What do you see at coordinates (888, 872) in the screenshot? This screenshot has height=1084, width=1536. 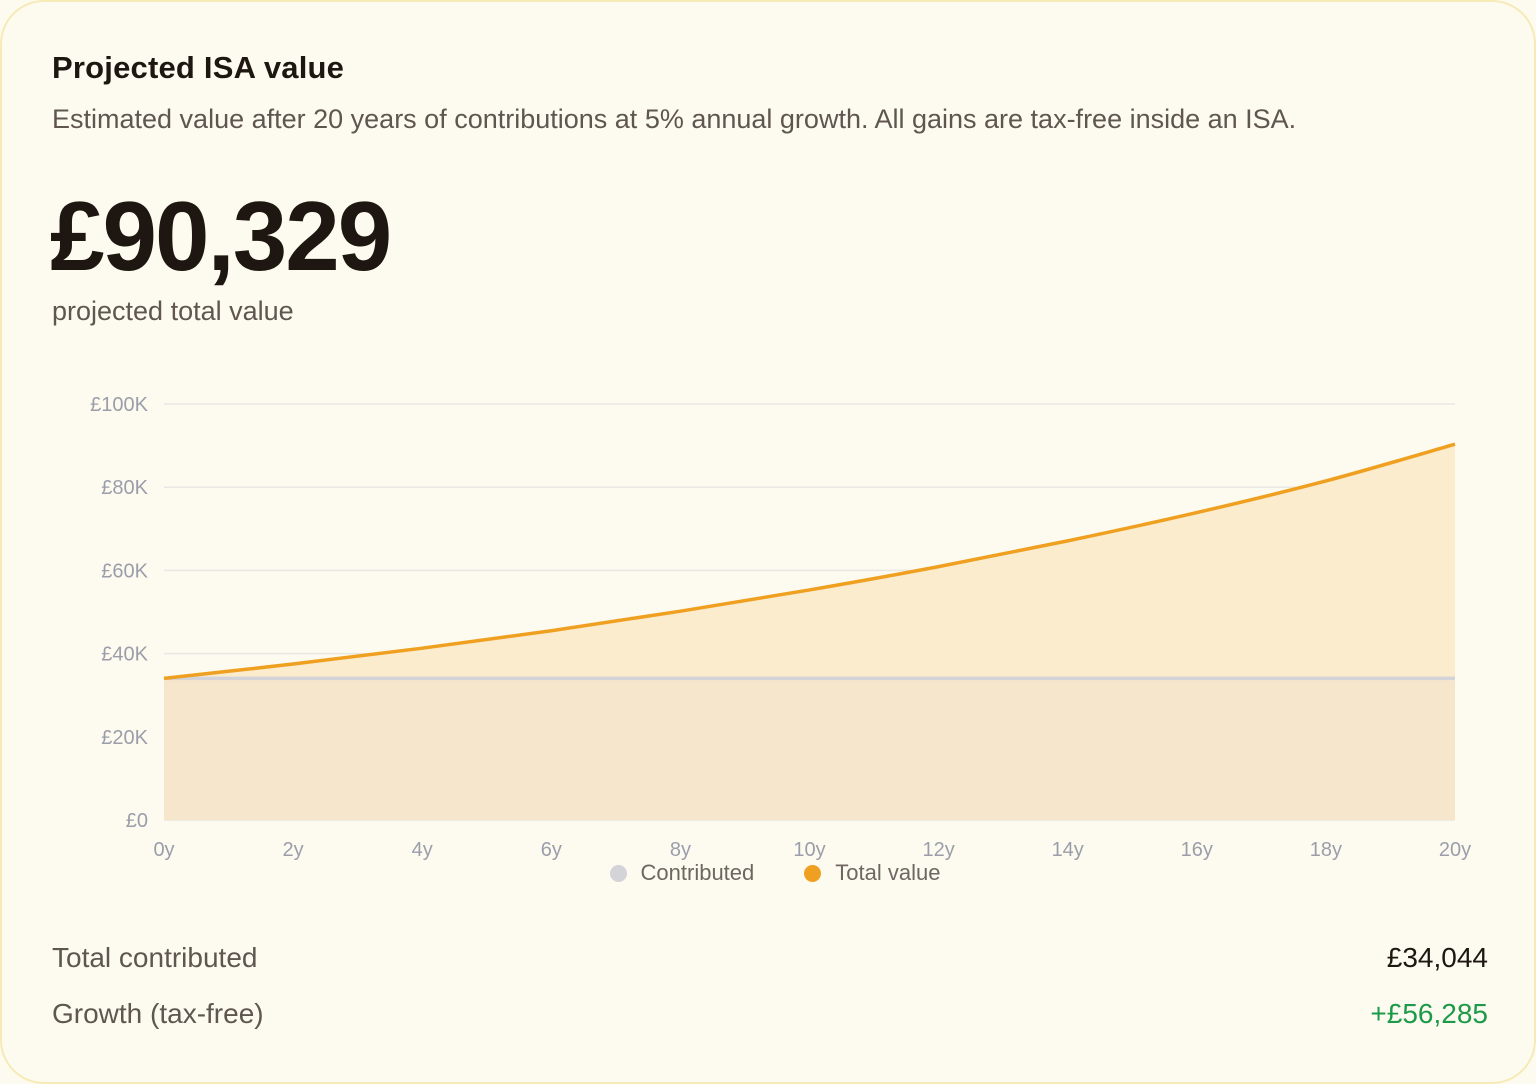 I see `legend-label-total: Total value` at bounding box center [888, 872].